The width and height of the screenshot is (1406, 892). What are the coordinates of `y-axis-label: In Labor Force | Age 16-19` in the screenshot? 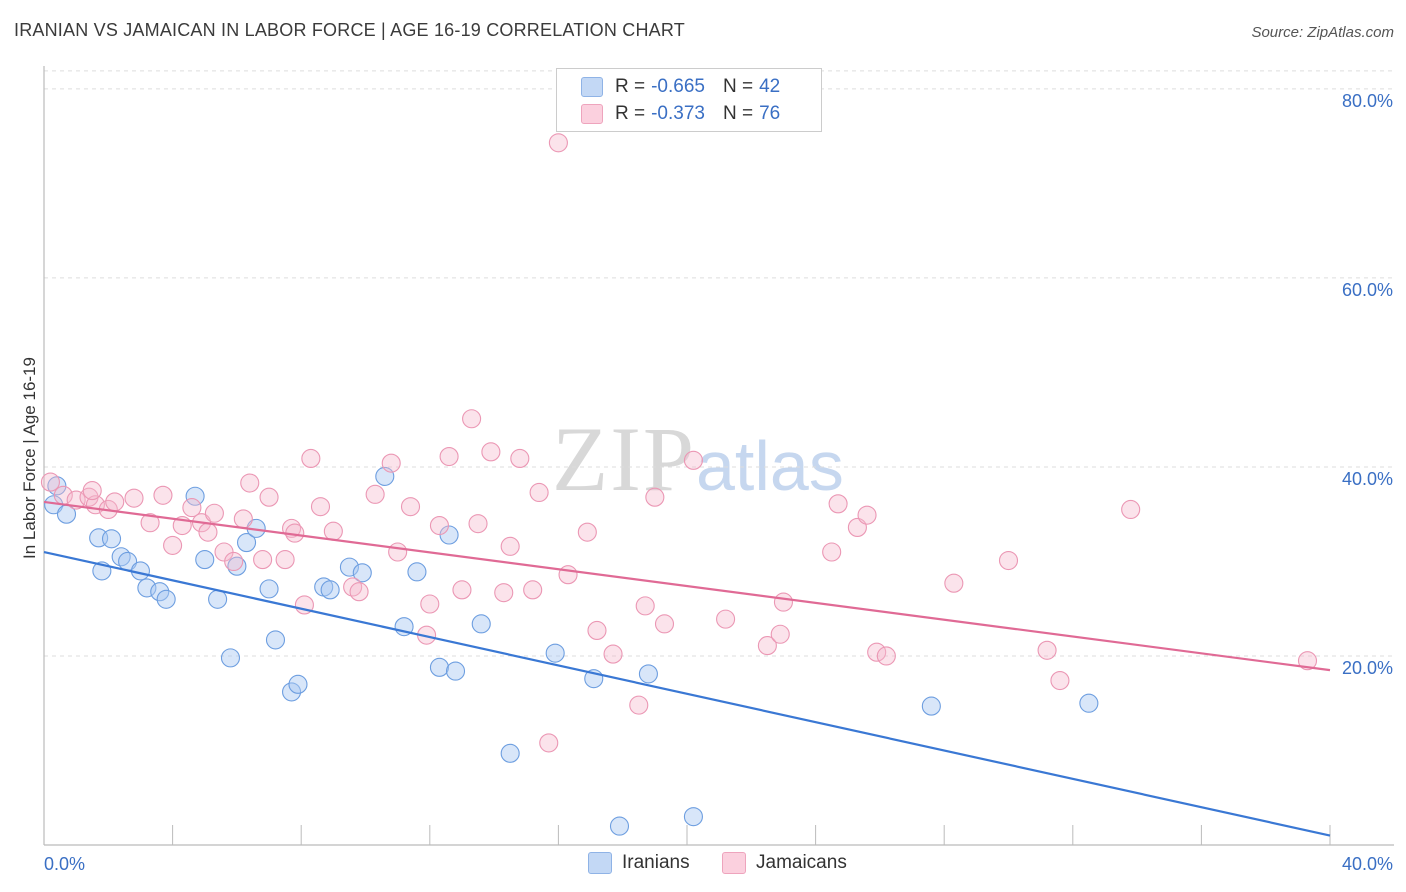 It's located at (29, 458).